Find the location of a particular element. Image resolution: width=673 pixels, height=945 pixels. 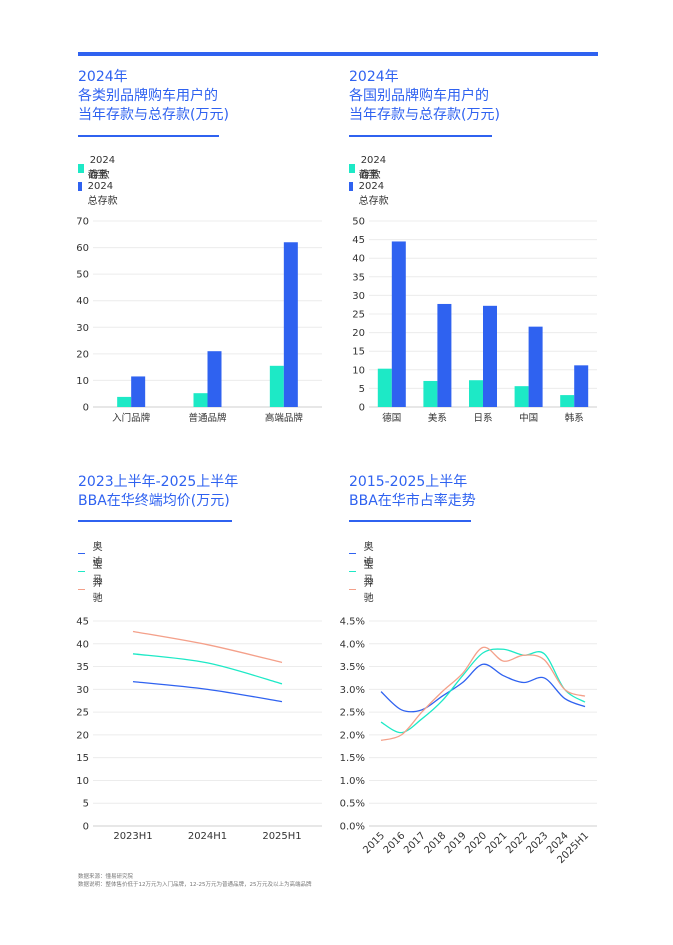

y-tick-label: 0.0% is located at coordinates (352, 827).